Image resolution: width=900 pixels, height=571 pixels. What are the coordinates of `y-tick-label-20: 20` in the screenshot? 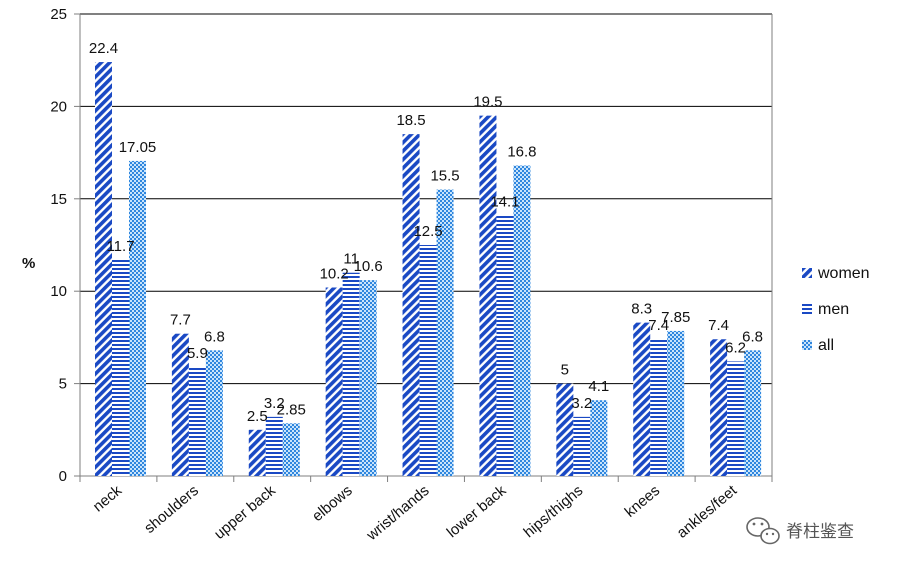 It's located at (58, 106).